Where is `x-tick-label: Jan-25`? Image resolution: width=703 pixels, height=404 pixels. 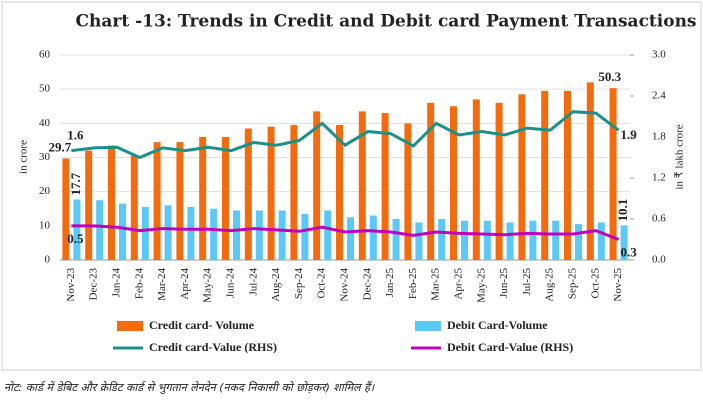
x-tick-label: Jan-25 is located at coordinates (390, 283).